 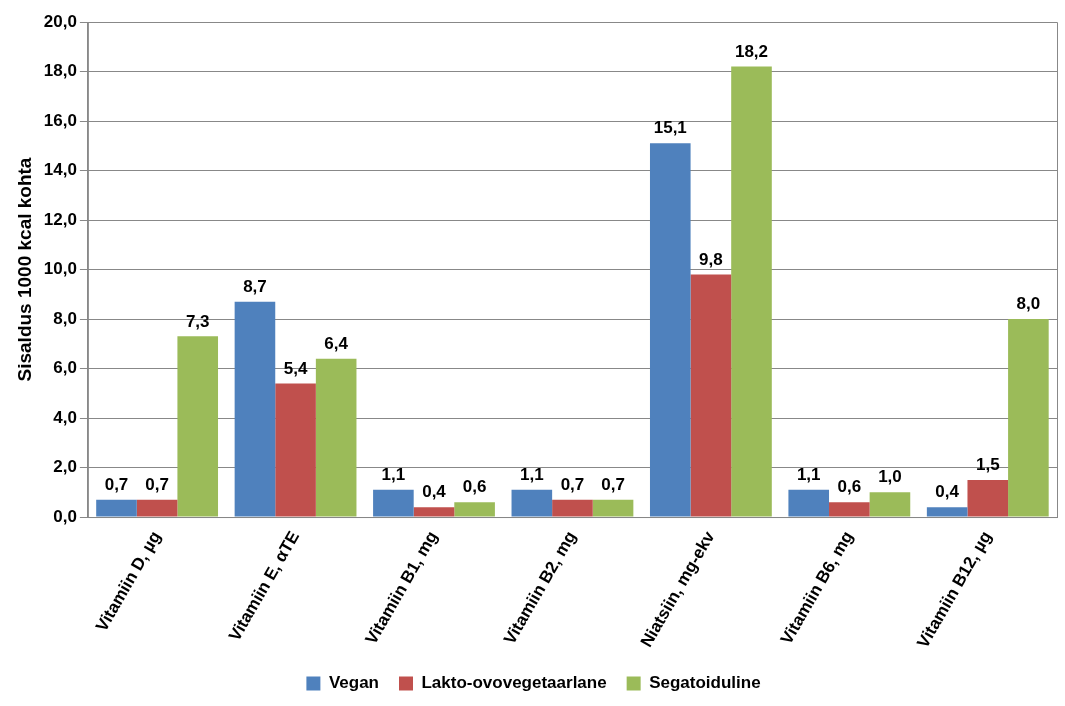 I want to click on data-label: 8,0, so click(x=1028, y=304).